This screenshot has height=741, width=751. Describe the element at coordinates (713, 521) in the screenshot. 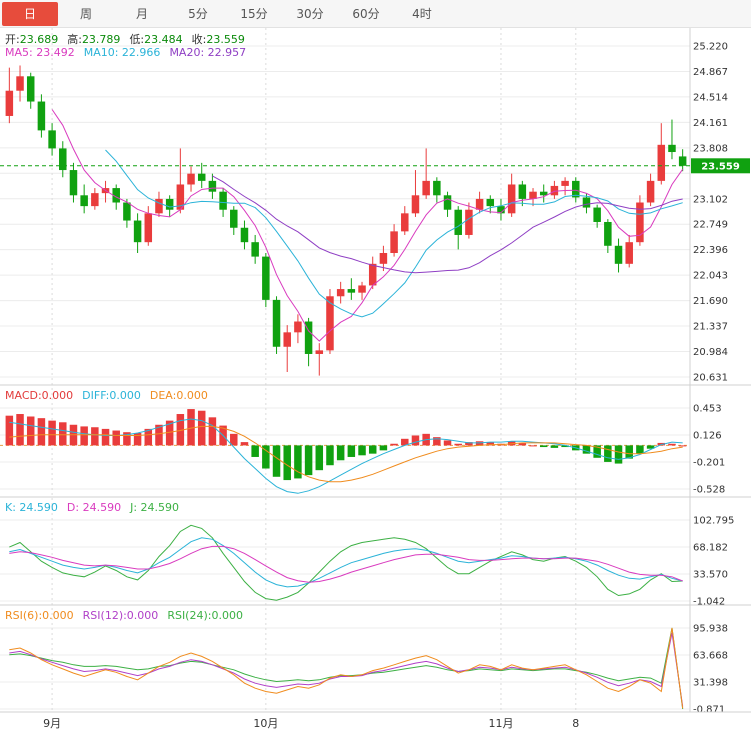

I see `axis-tick: 102.795` at that location.